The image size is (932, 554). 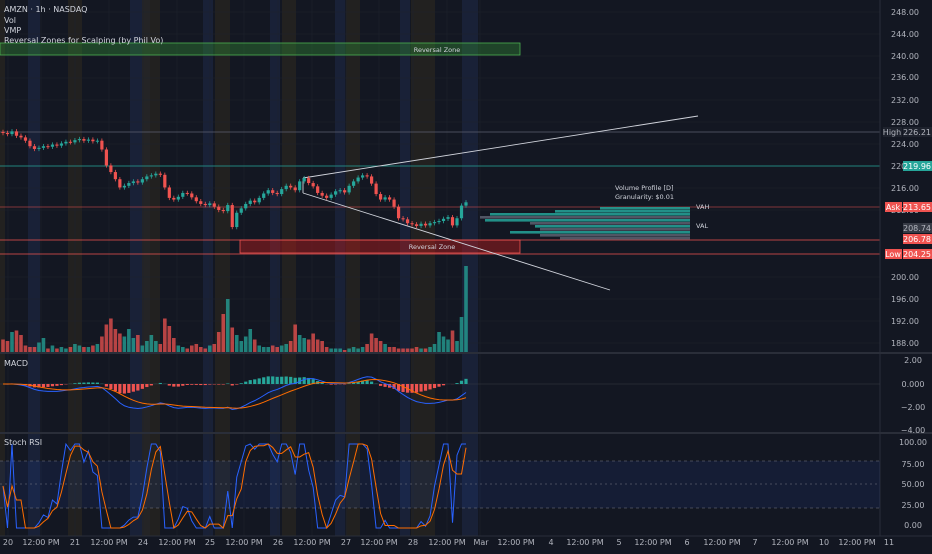 I want to click on stoch-title: Stoch RSI, so click(x=23, y=442).